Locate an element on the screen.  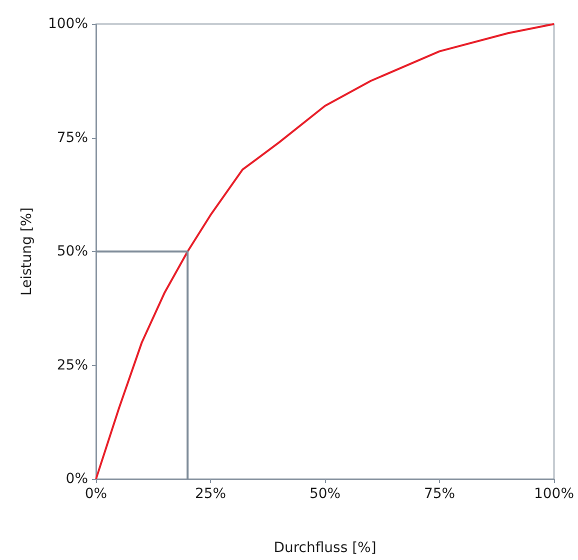
y-axis-title: Leistung [%] is located at coordinates (27, 251).